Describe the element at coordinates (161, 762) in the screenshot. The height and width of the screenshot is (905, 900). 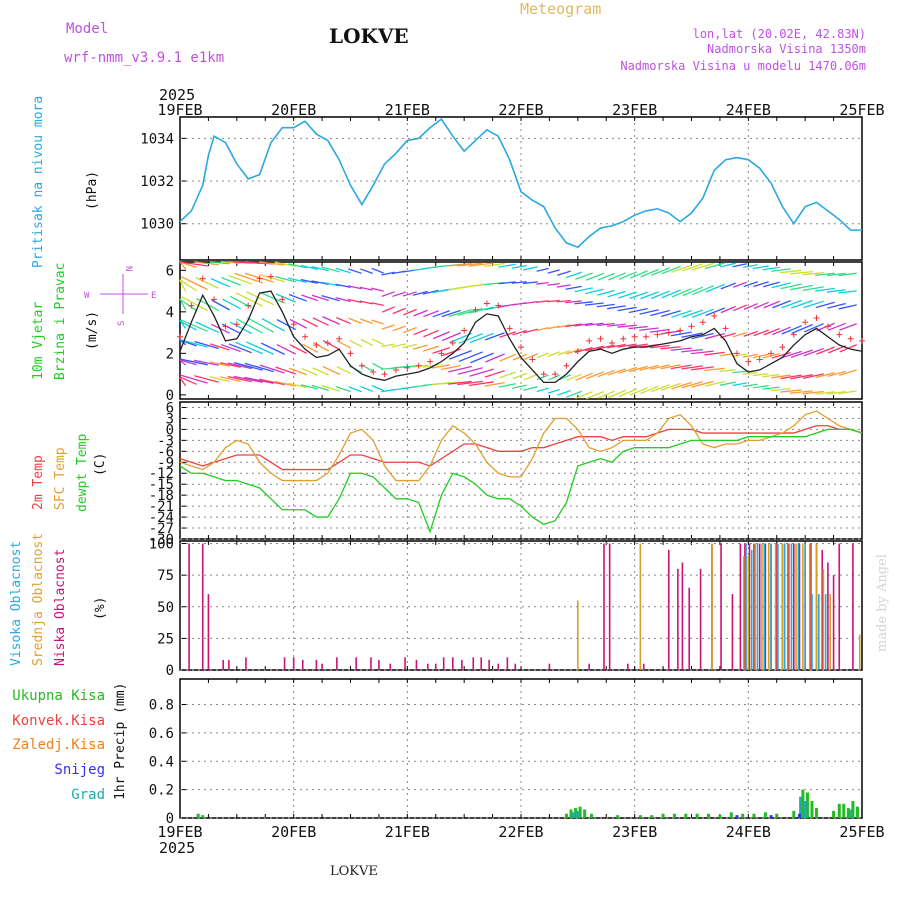
I see `ytick-label-precip: 0.4` at that location.